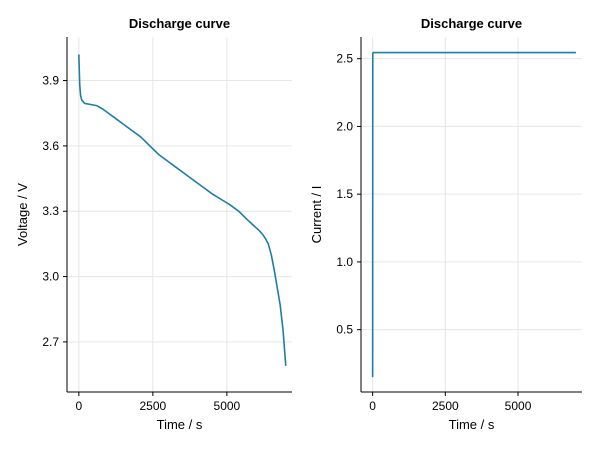 This screenshot has width=600, height=450. What do you see at coordinates (50, 342) in the screenshot?
I see `y-tick-label: 2.7` at bounding box center [50, 342].